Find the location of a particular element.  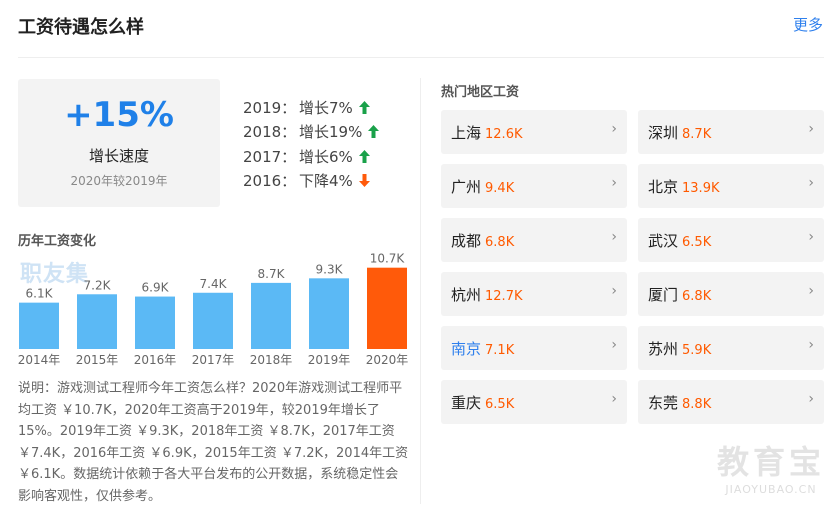

region-salary: 12.7K is located at coordinates (504, 296).